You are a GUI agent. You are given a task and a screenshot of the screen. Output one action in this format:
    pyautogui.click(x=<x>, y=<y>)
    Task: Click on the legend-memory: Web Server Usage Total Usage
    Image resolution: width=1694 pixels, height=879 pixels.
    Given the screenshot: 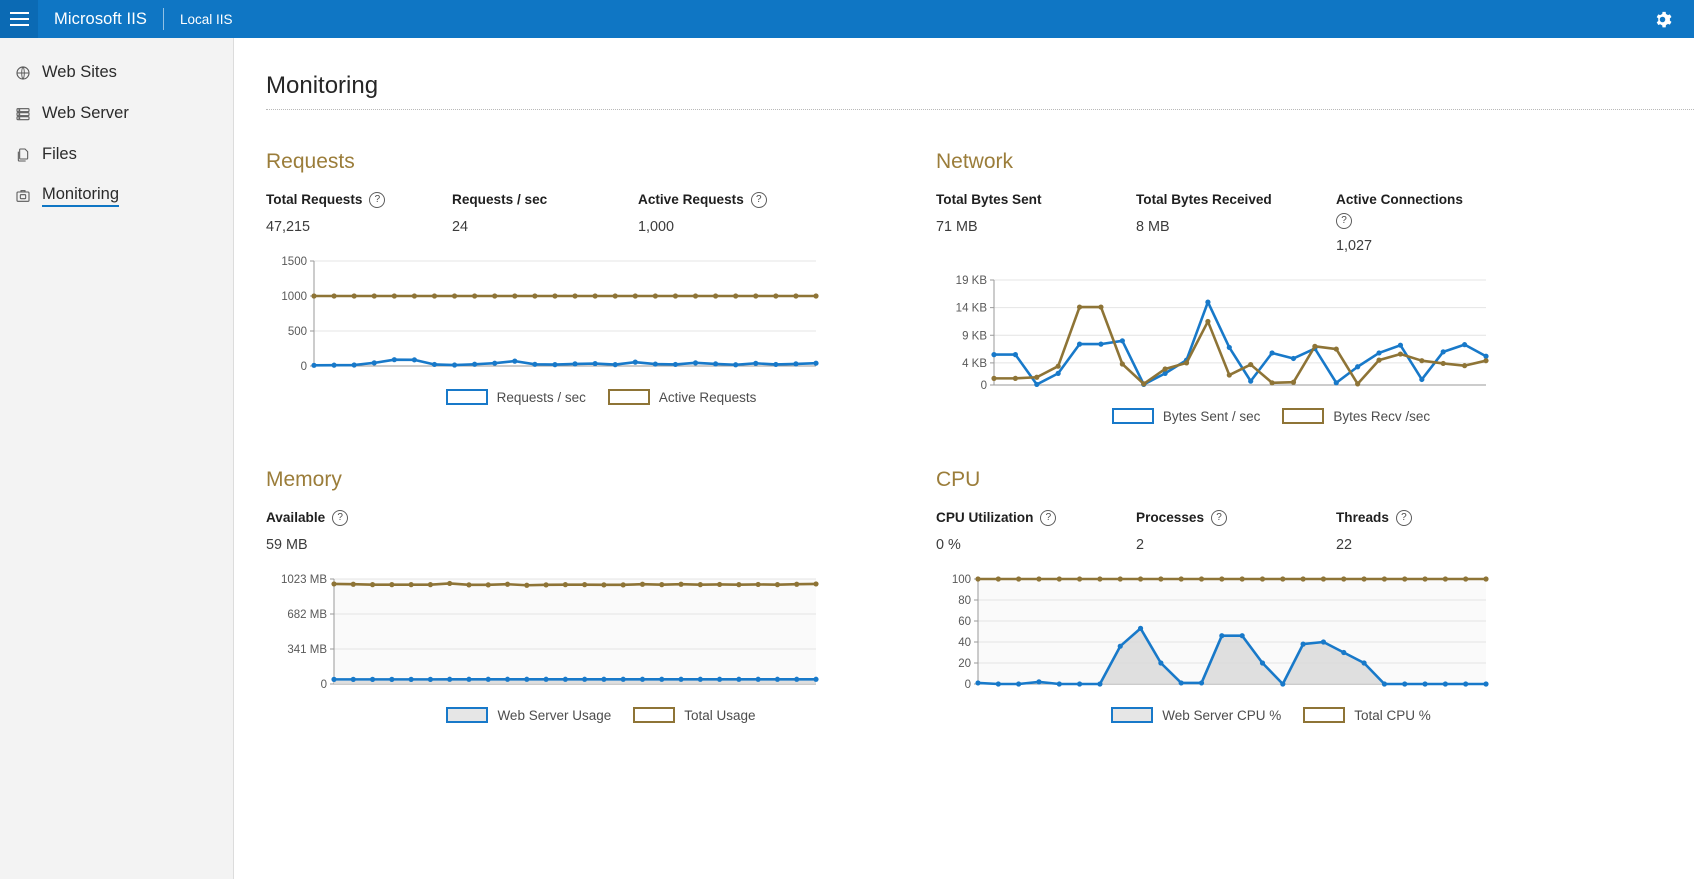 What is the action you would take?
    pyautogui.click(x=601, y=715)
    